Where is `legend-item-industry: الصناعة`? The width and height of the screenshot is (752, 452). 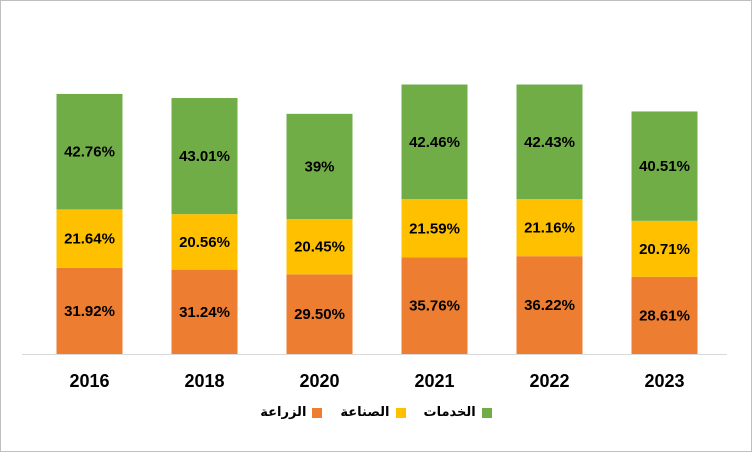 legend-item-industry: الصناعة is located at coordinates (373, 412).